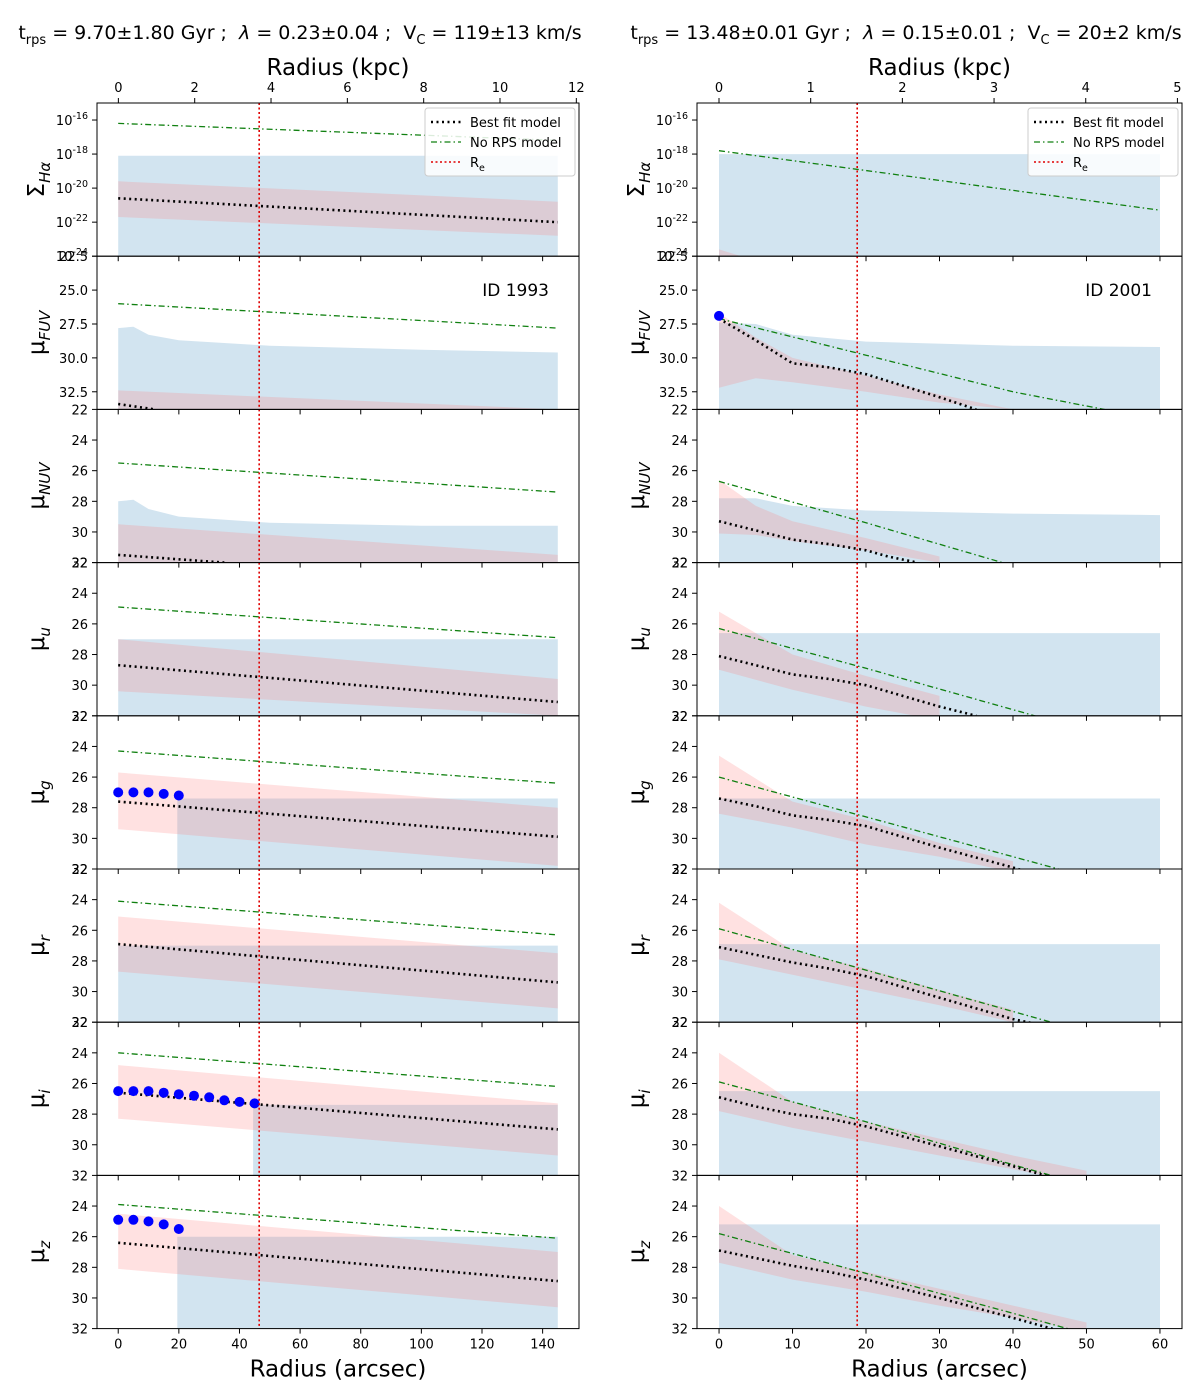 Image resolution: width=1200 pixels, height=1400 pixels. I want to click on panel-2: 22.5 25.0 27.5 30.0 32.5 μFUV ID 2001, so click(903, 332).